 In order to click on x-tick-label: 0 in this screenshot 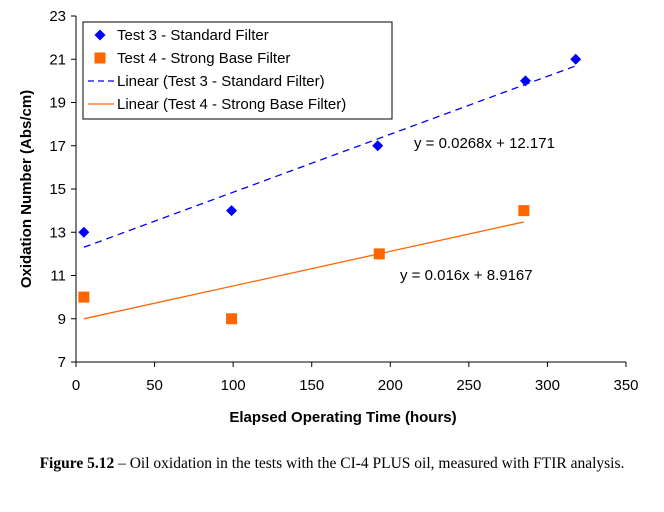, I will do `click(76, 385)`.